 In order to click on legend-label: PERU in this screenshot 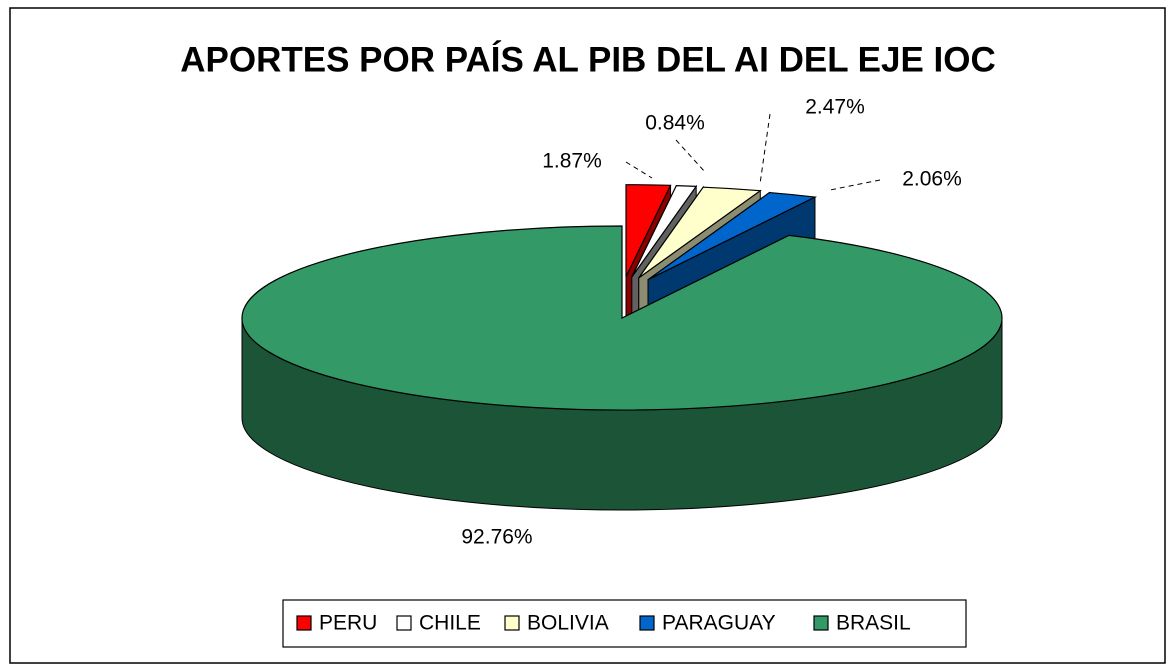, I will do `click(348, 623)`.